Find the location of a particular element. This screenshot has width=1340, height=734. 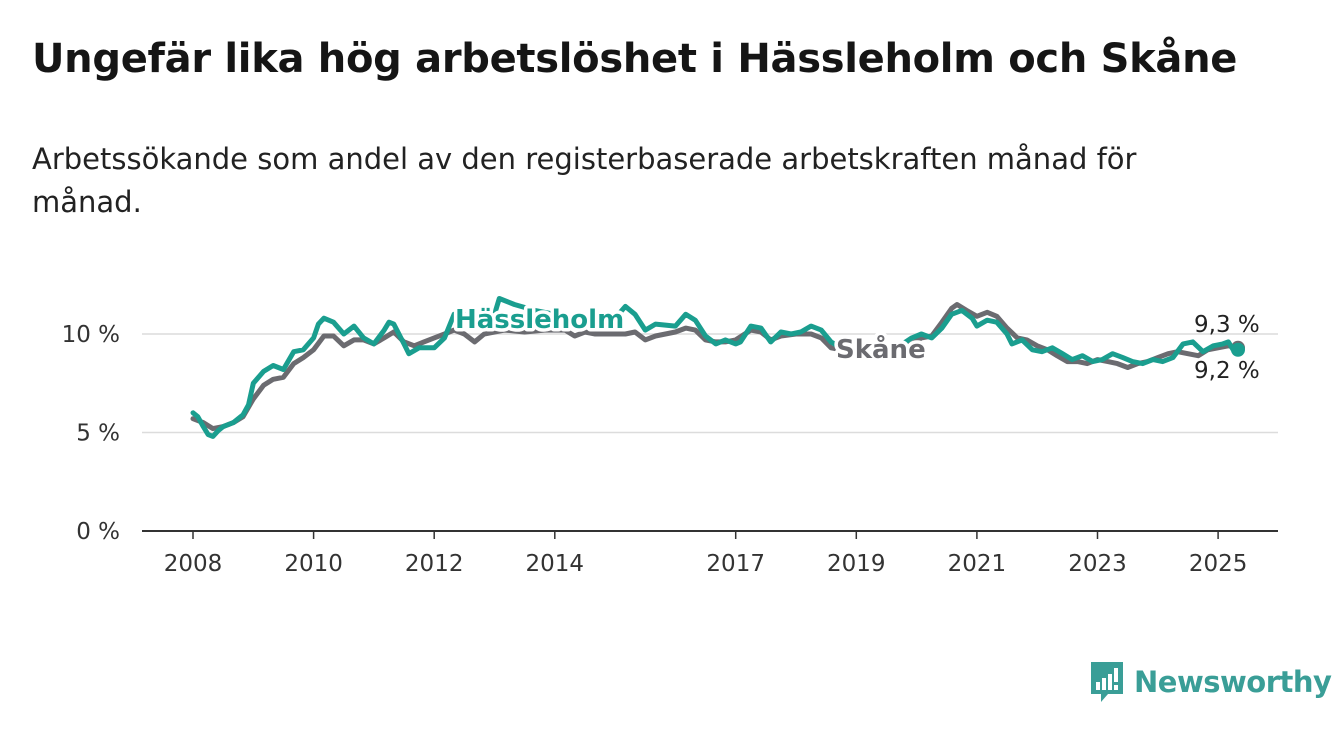

x-tick-label: 2010 is located at coordinates (313, 564).